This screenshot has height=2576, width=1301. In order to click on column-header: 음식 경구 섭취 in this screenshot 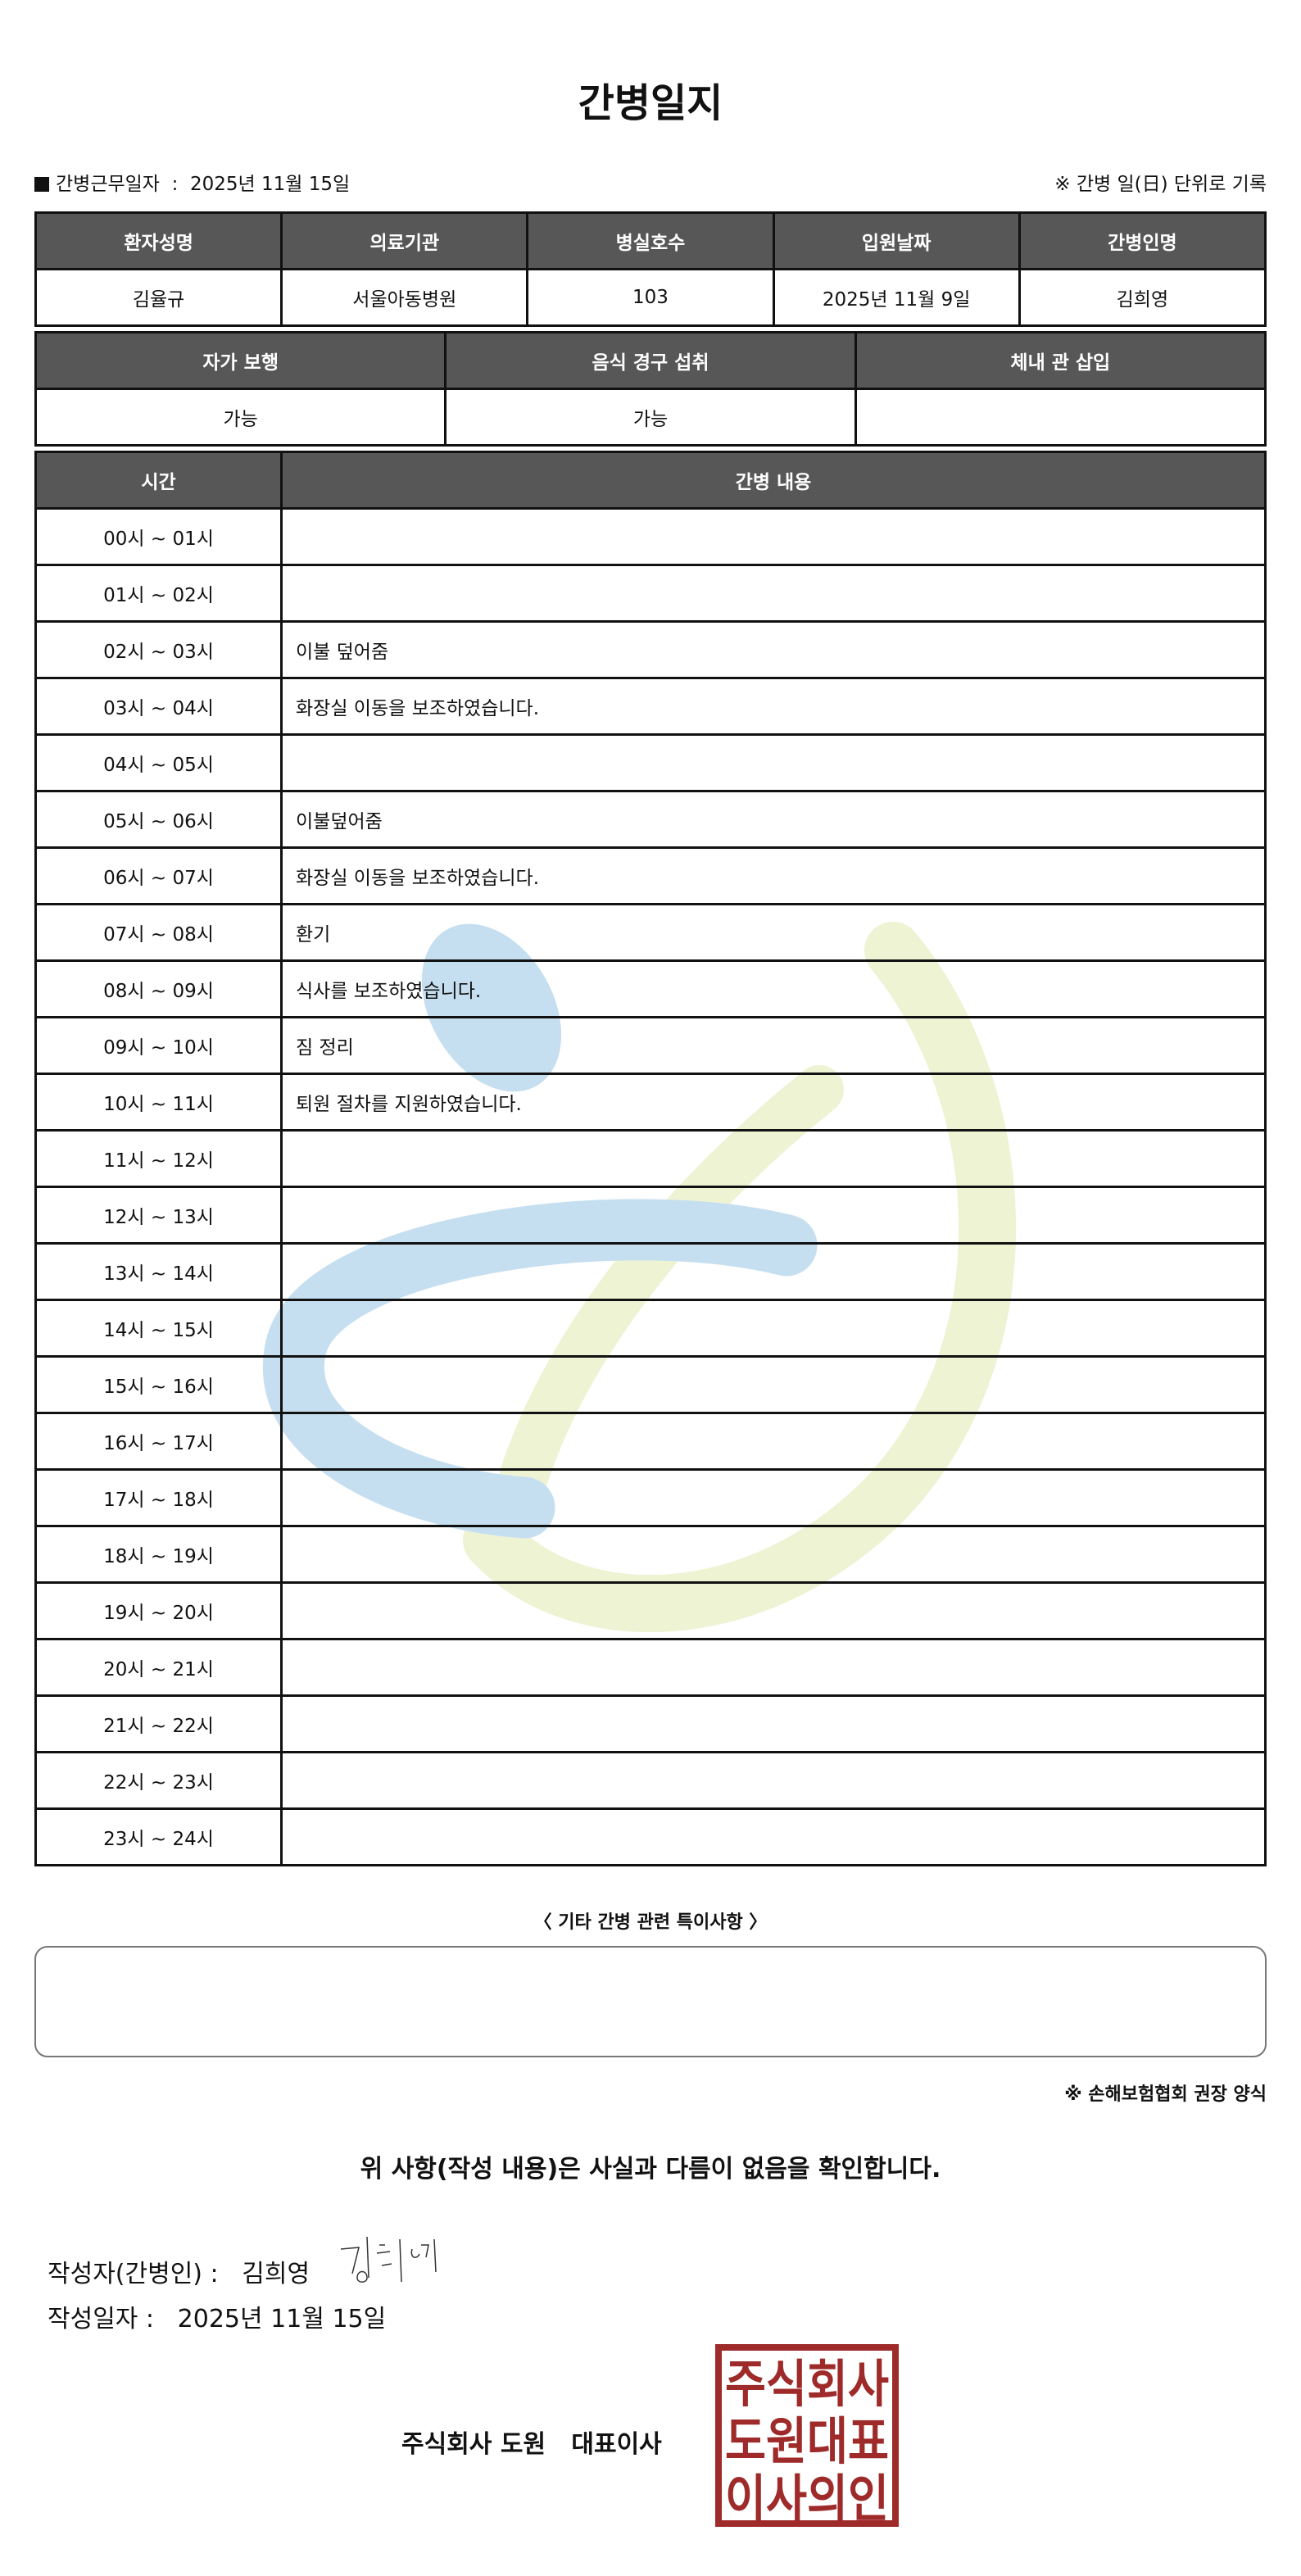, I will do `click(650, 360)`.